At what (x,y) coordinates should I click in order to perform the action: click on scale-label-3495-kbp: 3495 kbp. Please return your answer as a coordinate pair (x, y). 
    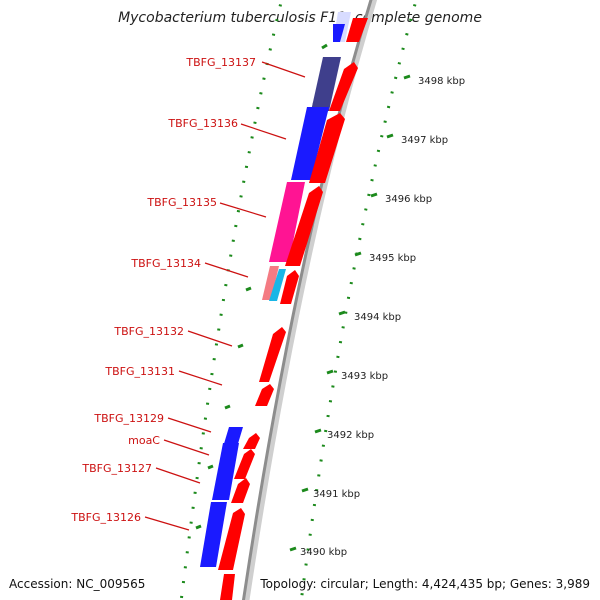
    Looking at the image, I should click on (392, 258).